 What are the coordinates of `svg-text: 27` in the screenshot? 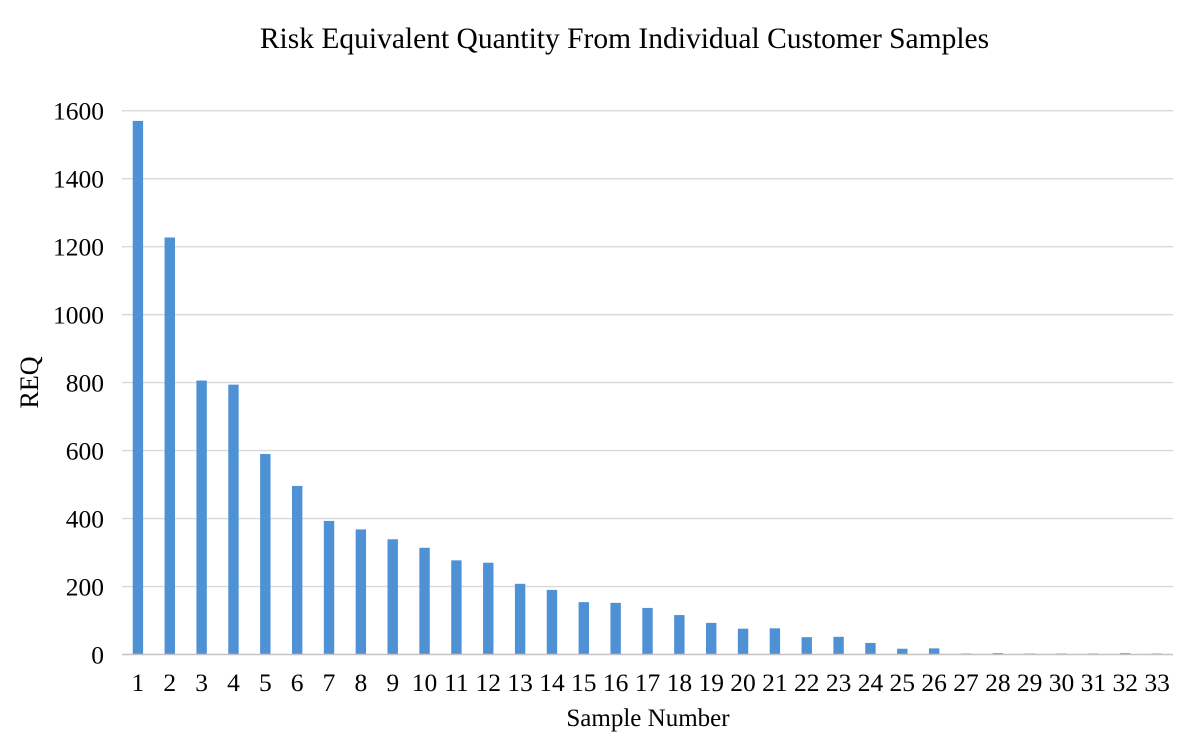 It's located at (966, 682).